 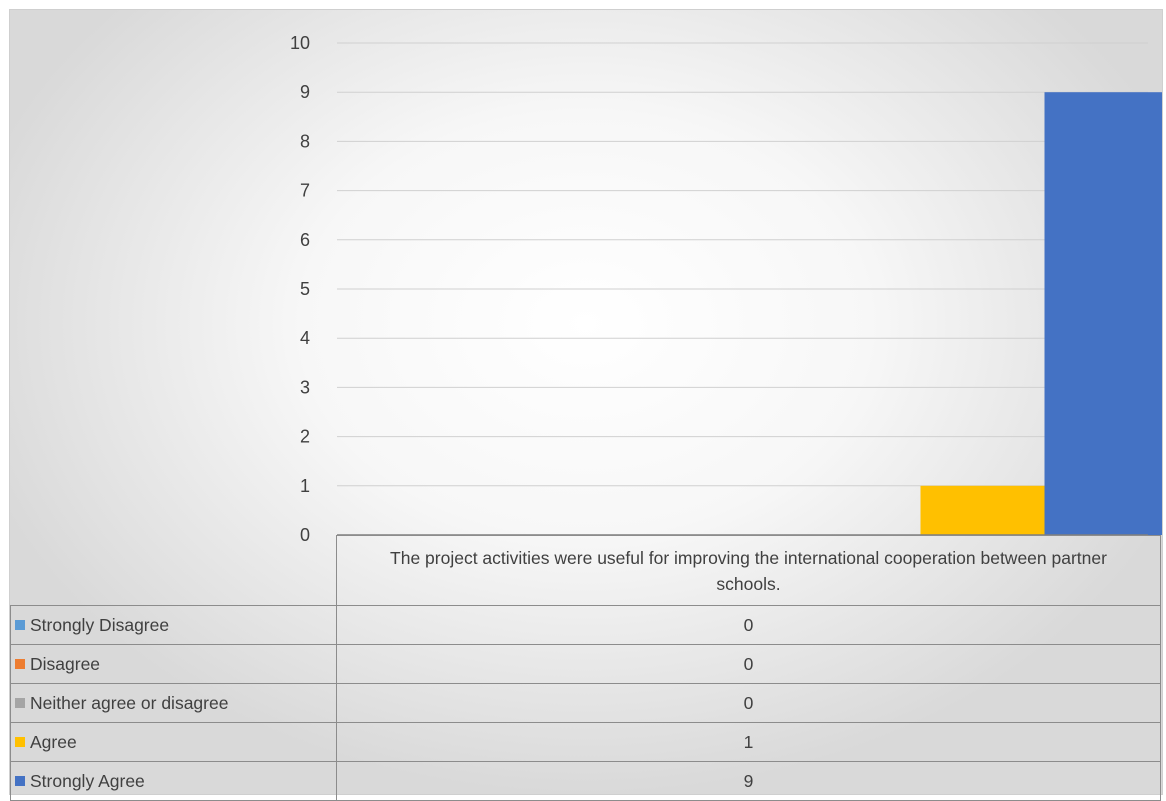 I want to click on y-tick-label: 9, so click(x=305, y=92).